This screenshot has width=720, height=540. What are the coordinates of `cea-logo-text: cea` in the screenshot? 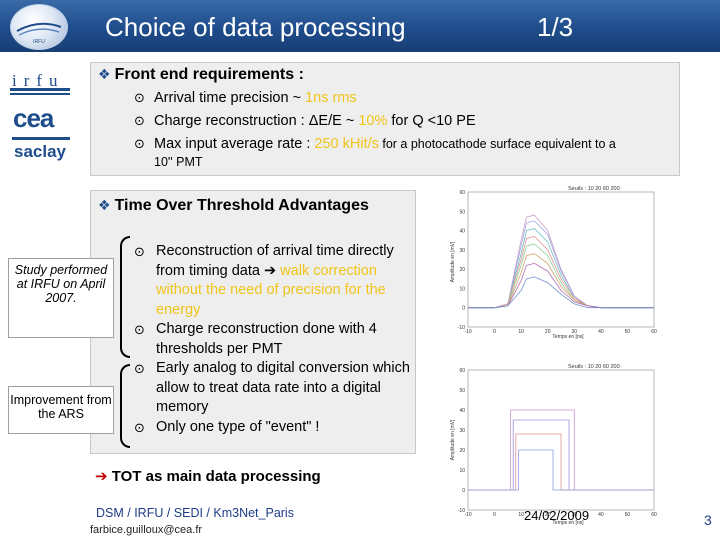 It's located at (34, 118).